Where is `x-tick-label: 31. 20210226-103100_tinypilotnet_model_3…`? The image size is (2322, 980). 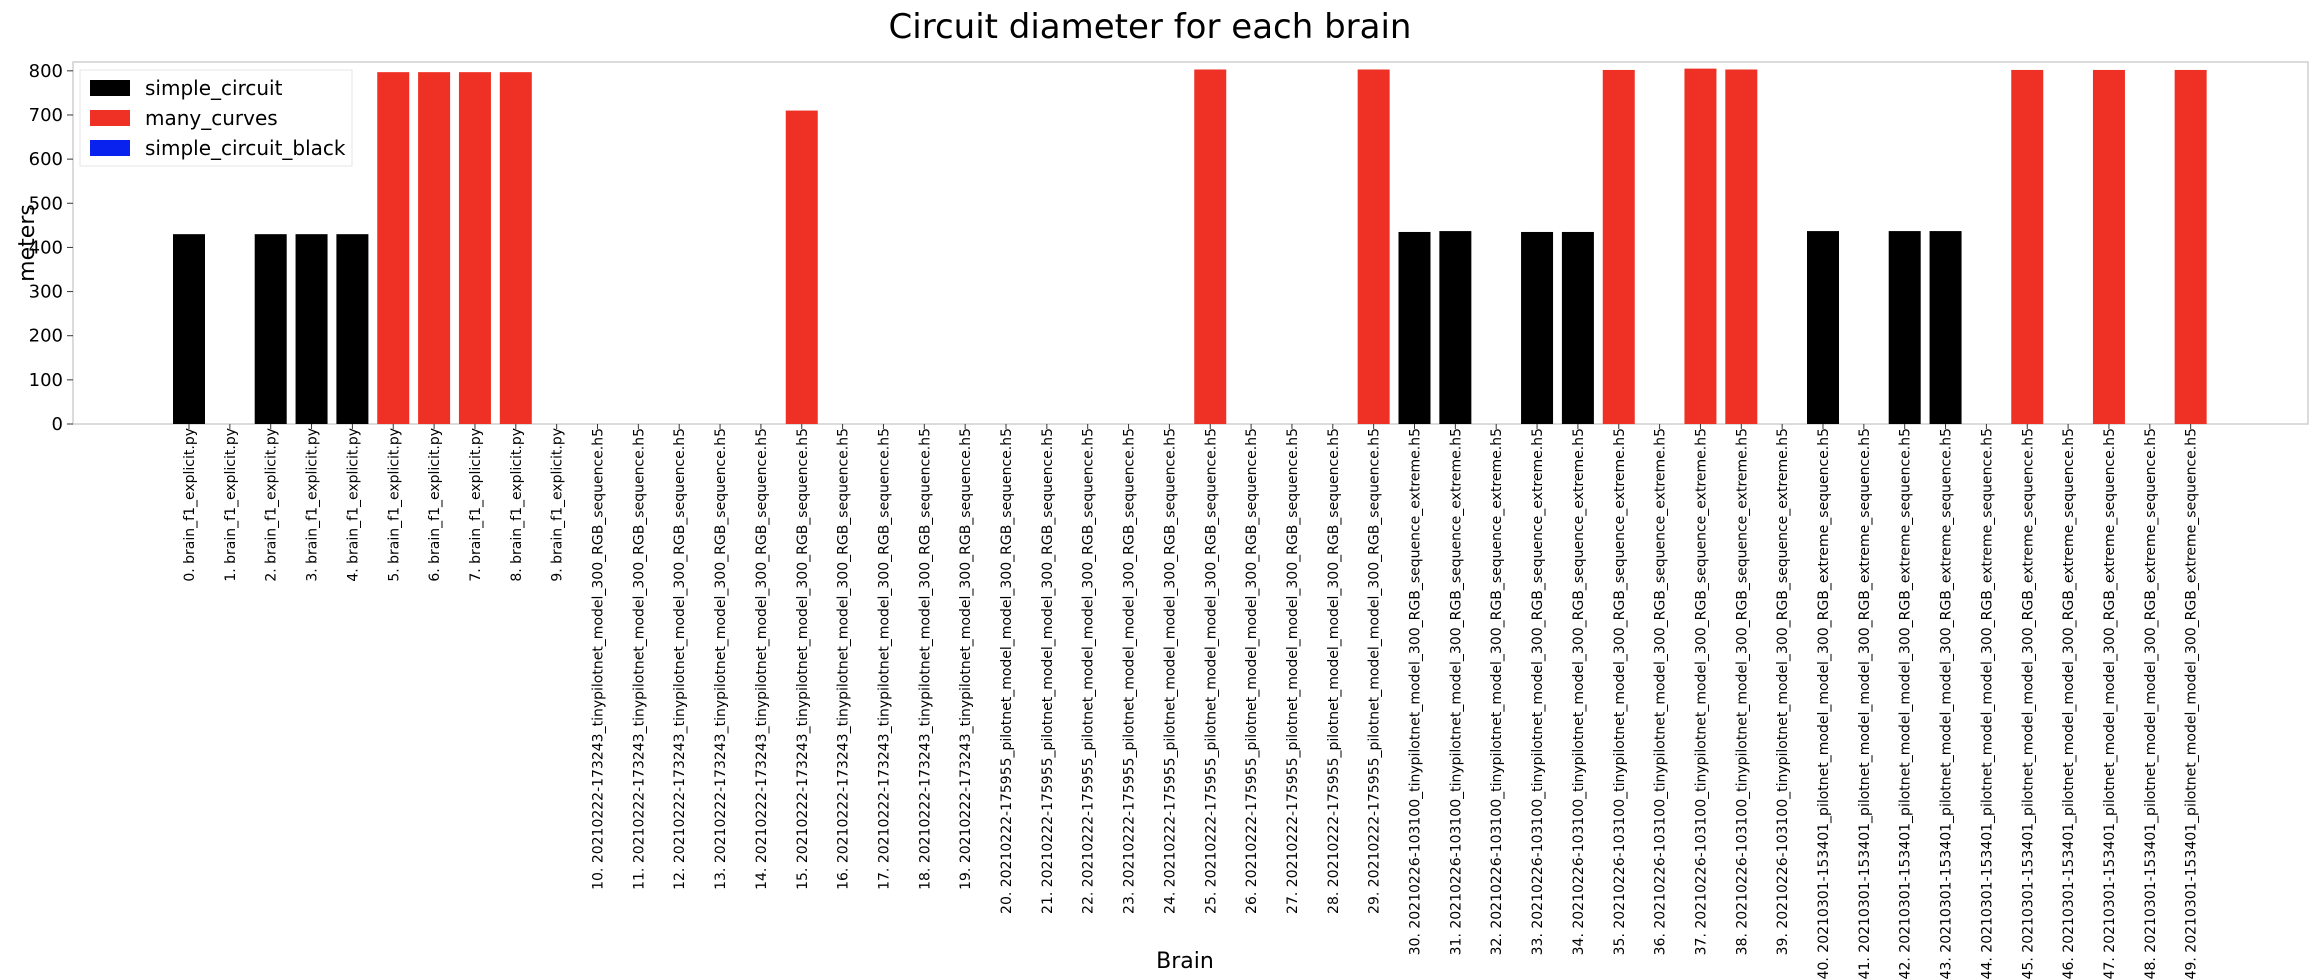
x-tick-label: 31. 20210226-103100_tinypilotnet_model_3… is located at coordinates (1456, 691).